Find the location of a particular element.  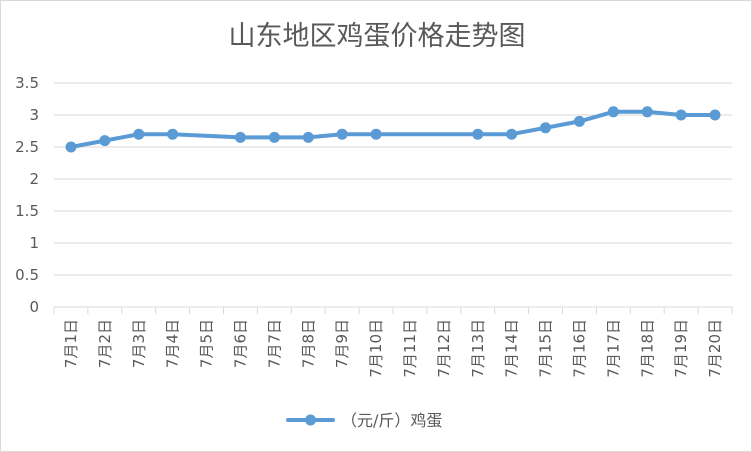

y-tick-label: 3 is located at coordinates (34, 115).